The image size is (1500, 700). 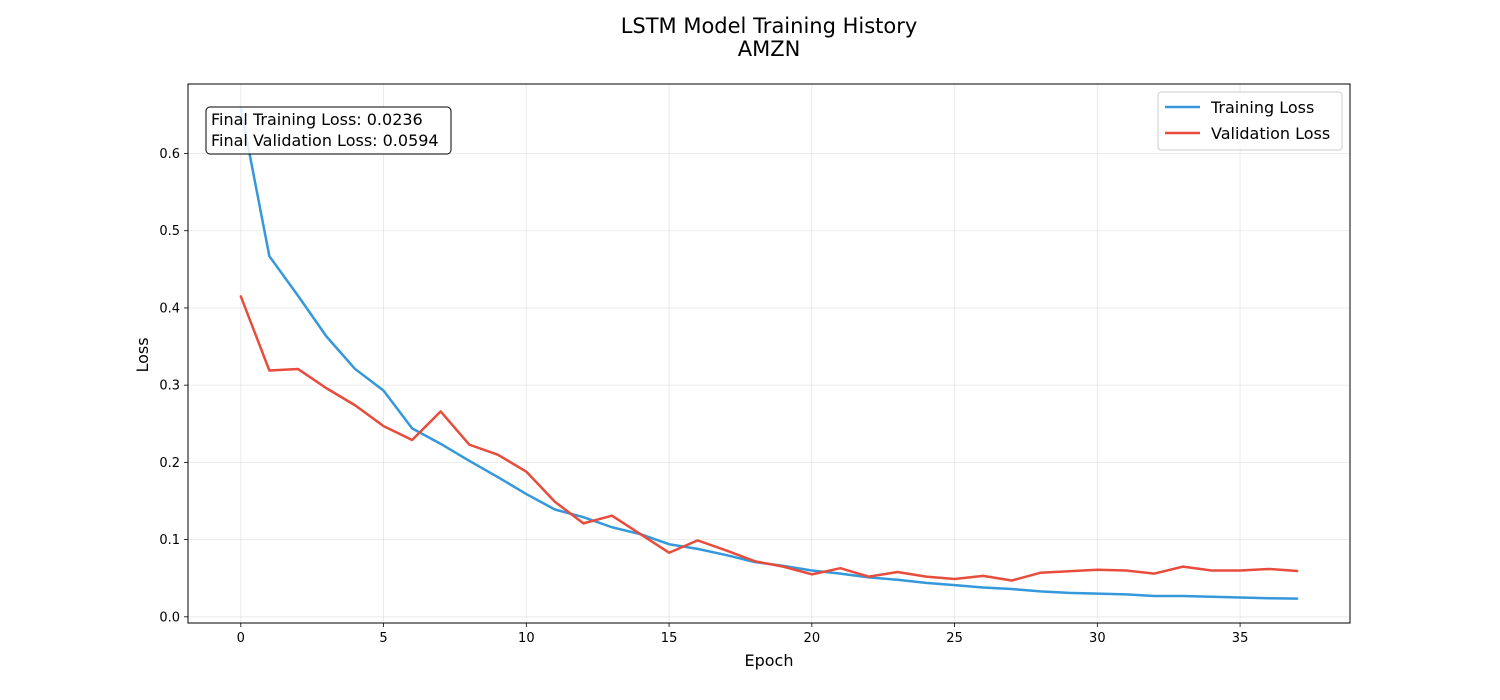 I want to click on annotation-box, so click(x=328, y=130).